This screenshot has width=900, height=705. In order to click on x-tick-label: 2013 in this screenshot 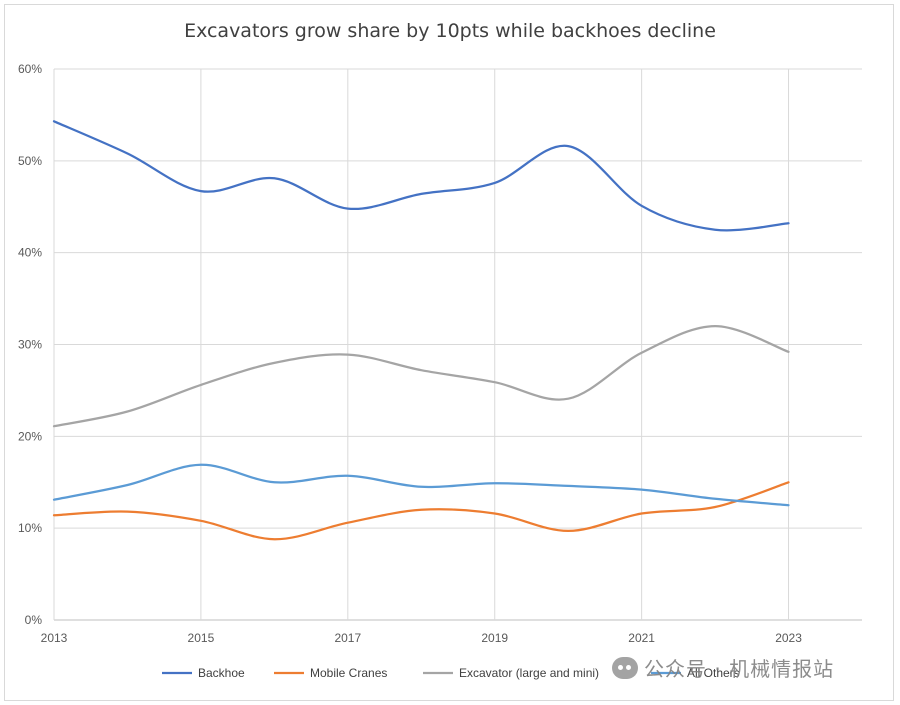, I will do `click(54, 638)`.